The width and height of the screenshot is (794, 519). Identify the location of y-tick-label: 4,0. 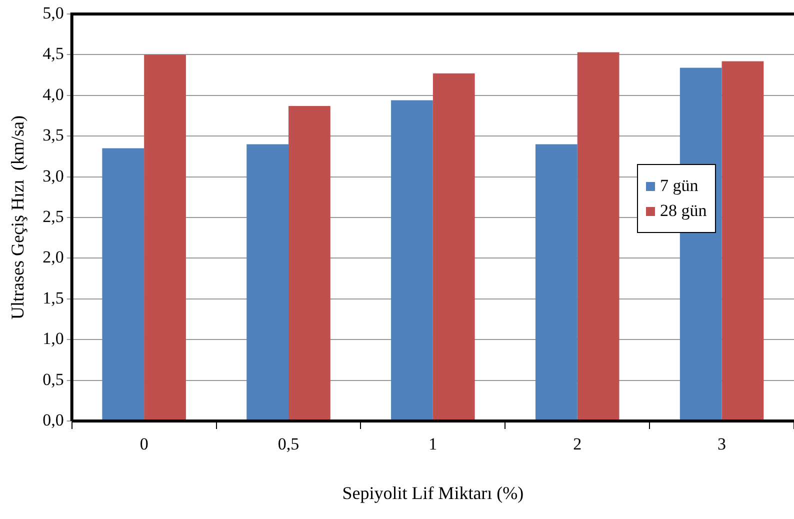
(53, 94).